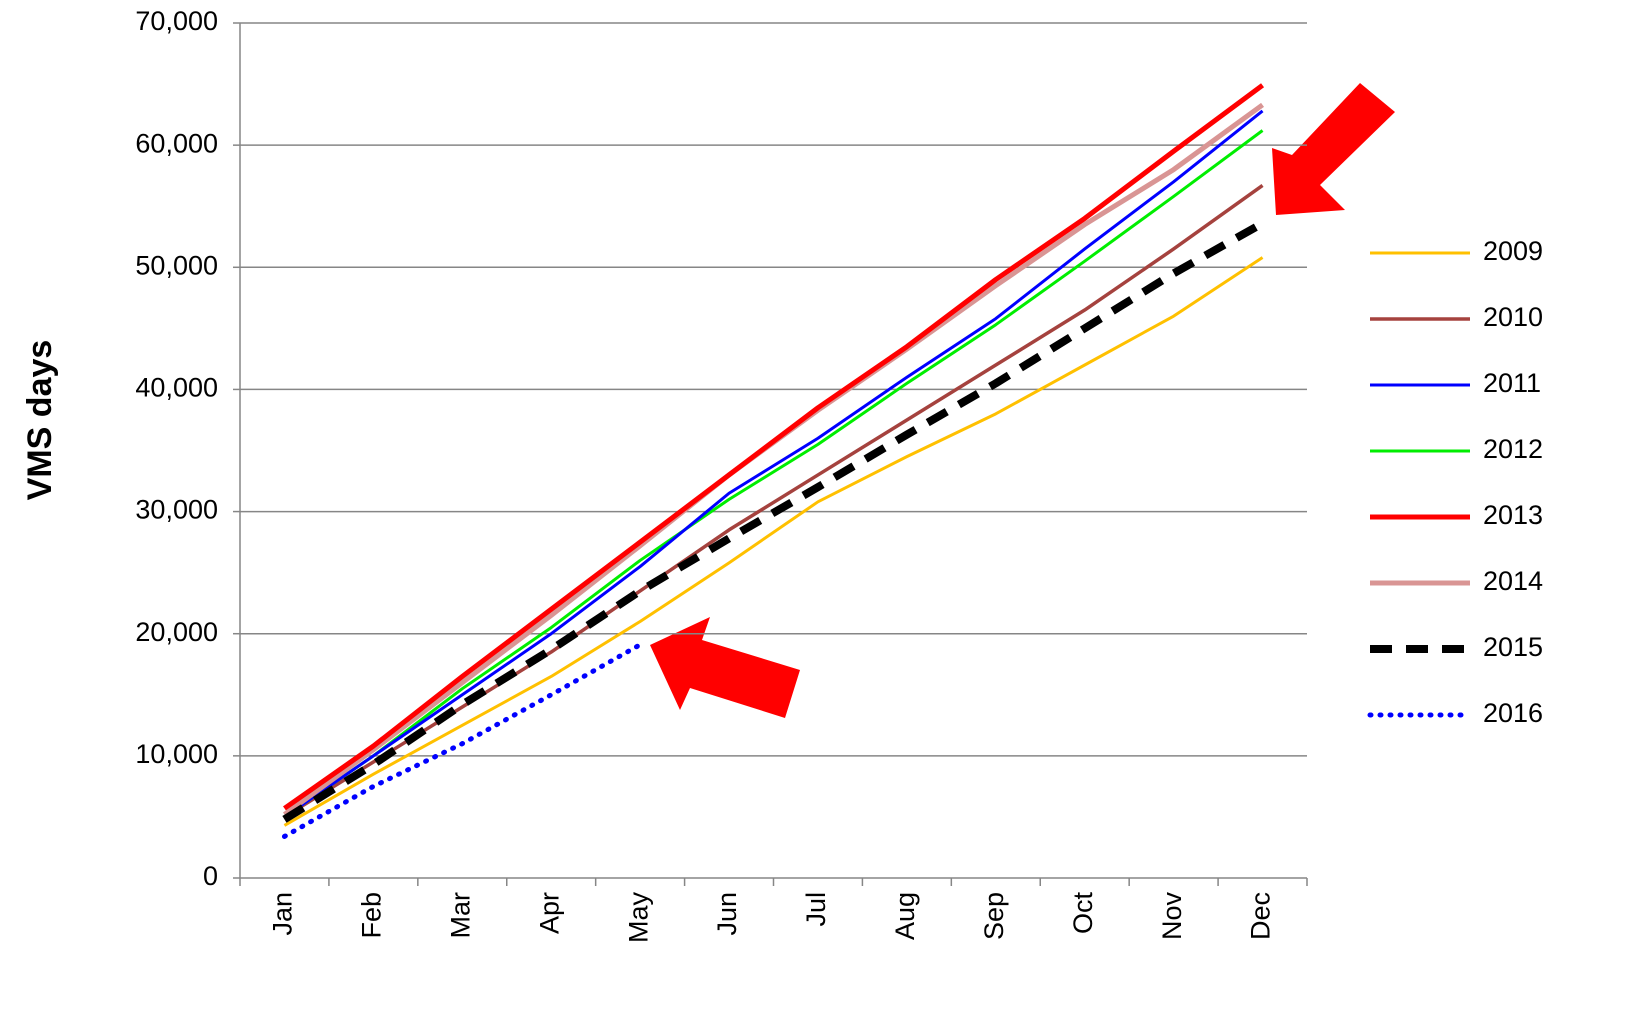  I want to click on legend-label: 2013, so click(1513, 515).